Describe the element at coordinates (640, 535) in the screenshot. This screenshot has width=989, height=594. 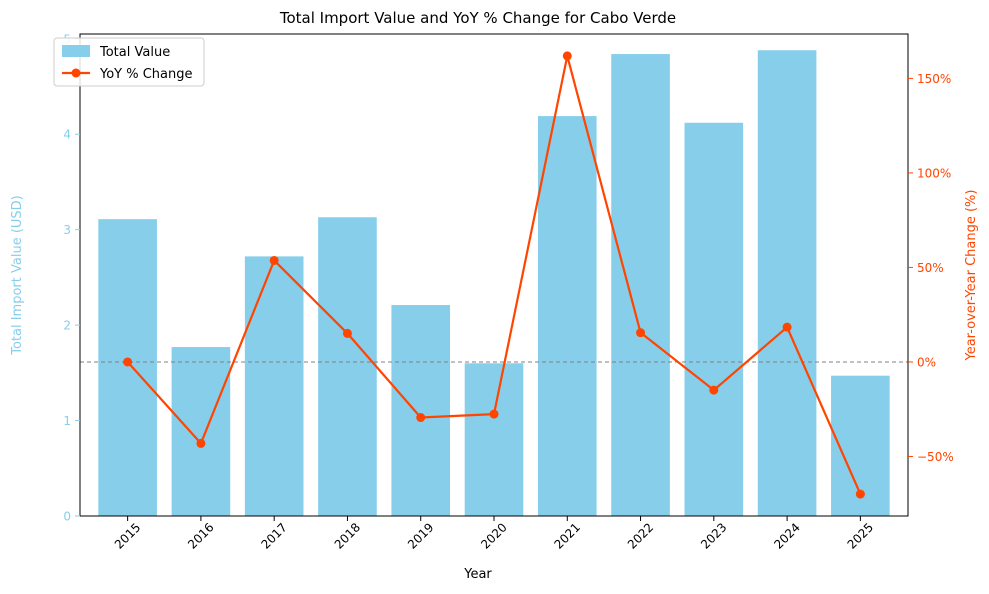
I see `x-tick-label: 2022` at that location.